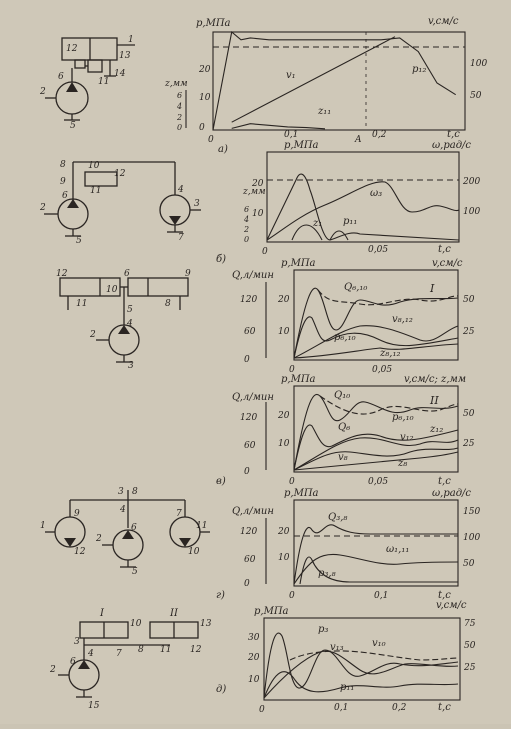 This screenshot has height=729, width=511. I want to click on series-label-Q10: Q₁₀, so click(342, 395).